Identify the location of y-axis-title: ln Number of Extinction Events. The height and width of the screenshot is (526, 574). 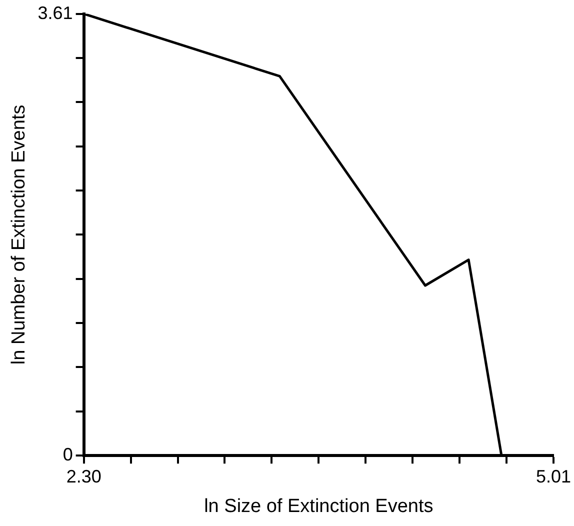
(19, 234).